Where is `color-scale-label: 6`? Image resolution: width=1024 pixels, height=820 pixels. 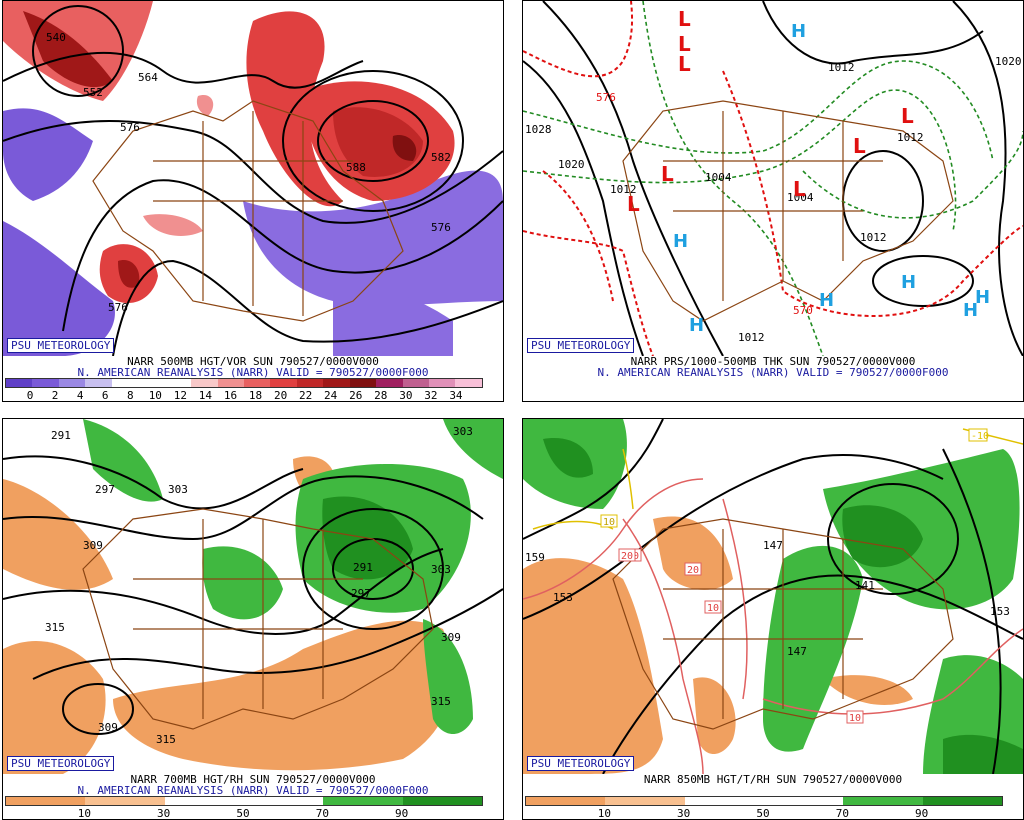 color-scale-label: 6 is located at coordinates (105, 395).